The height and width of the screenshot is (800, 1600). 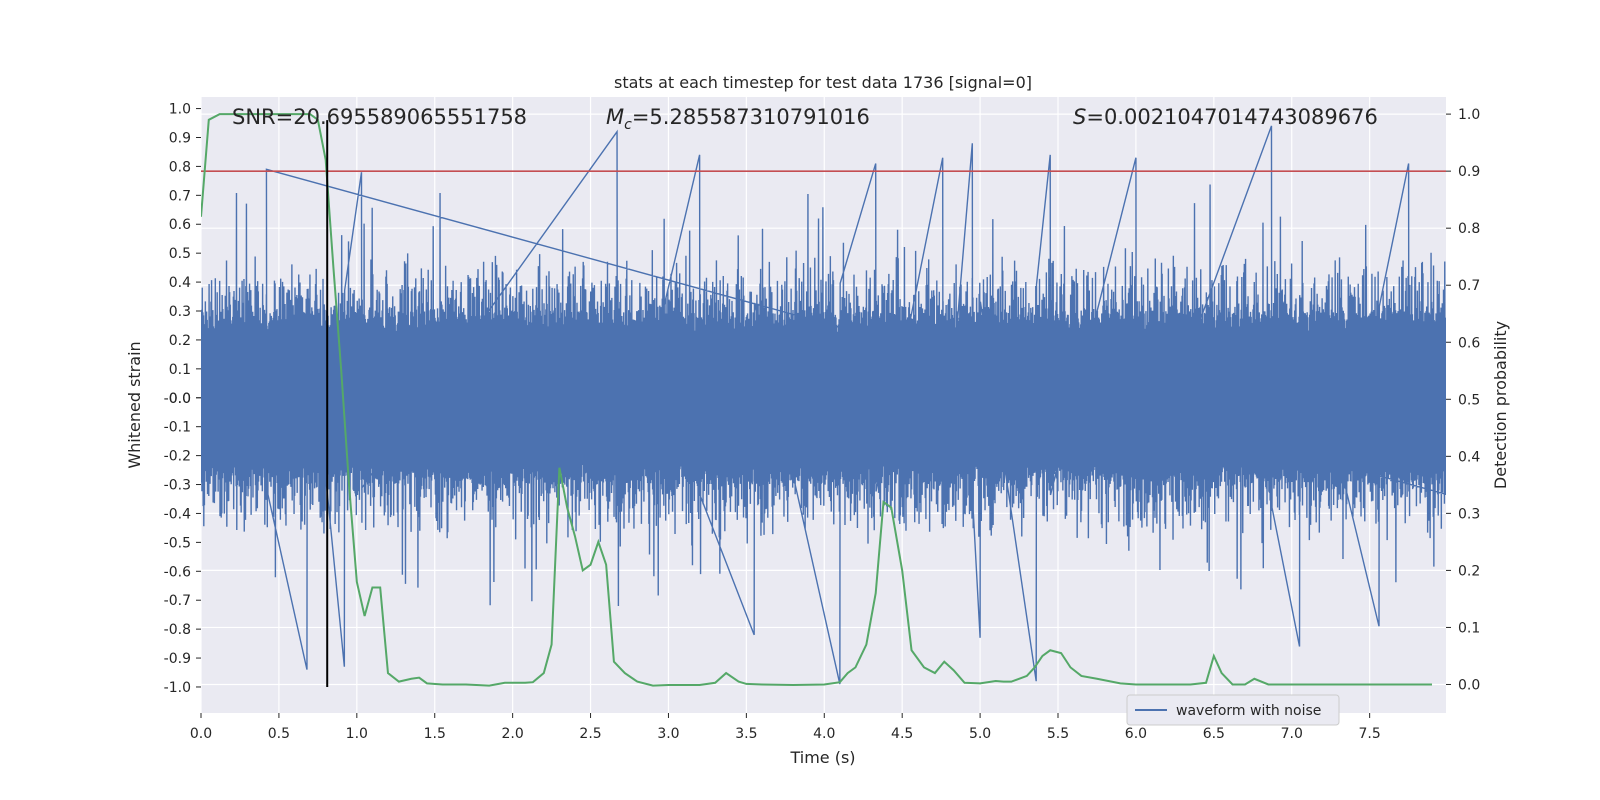 I want to click on legend: waveform with noise, so click(x=1233, y=710).